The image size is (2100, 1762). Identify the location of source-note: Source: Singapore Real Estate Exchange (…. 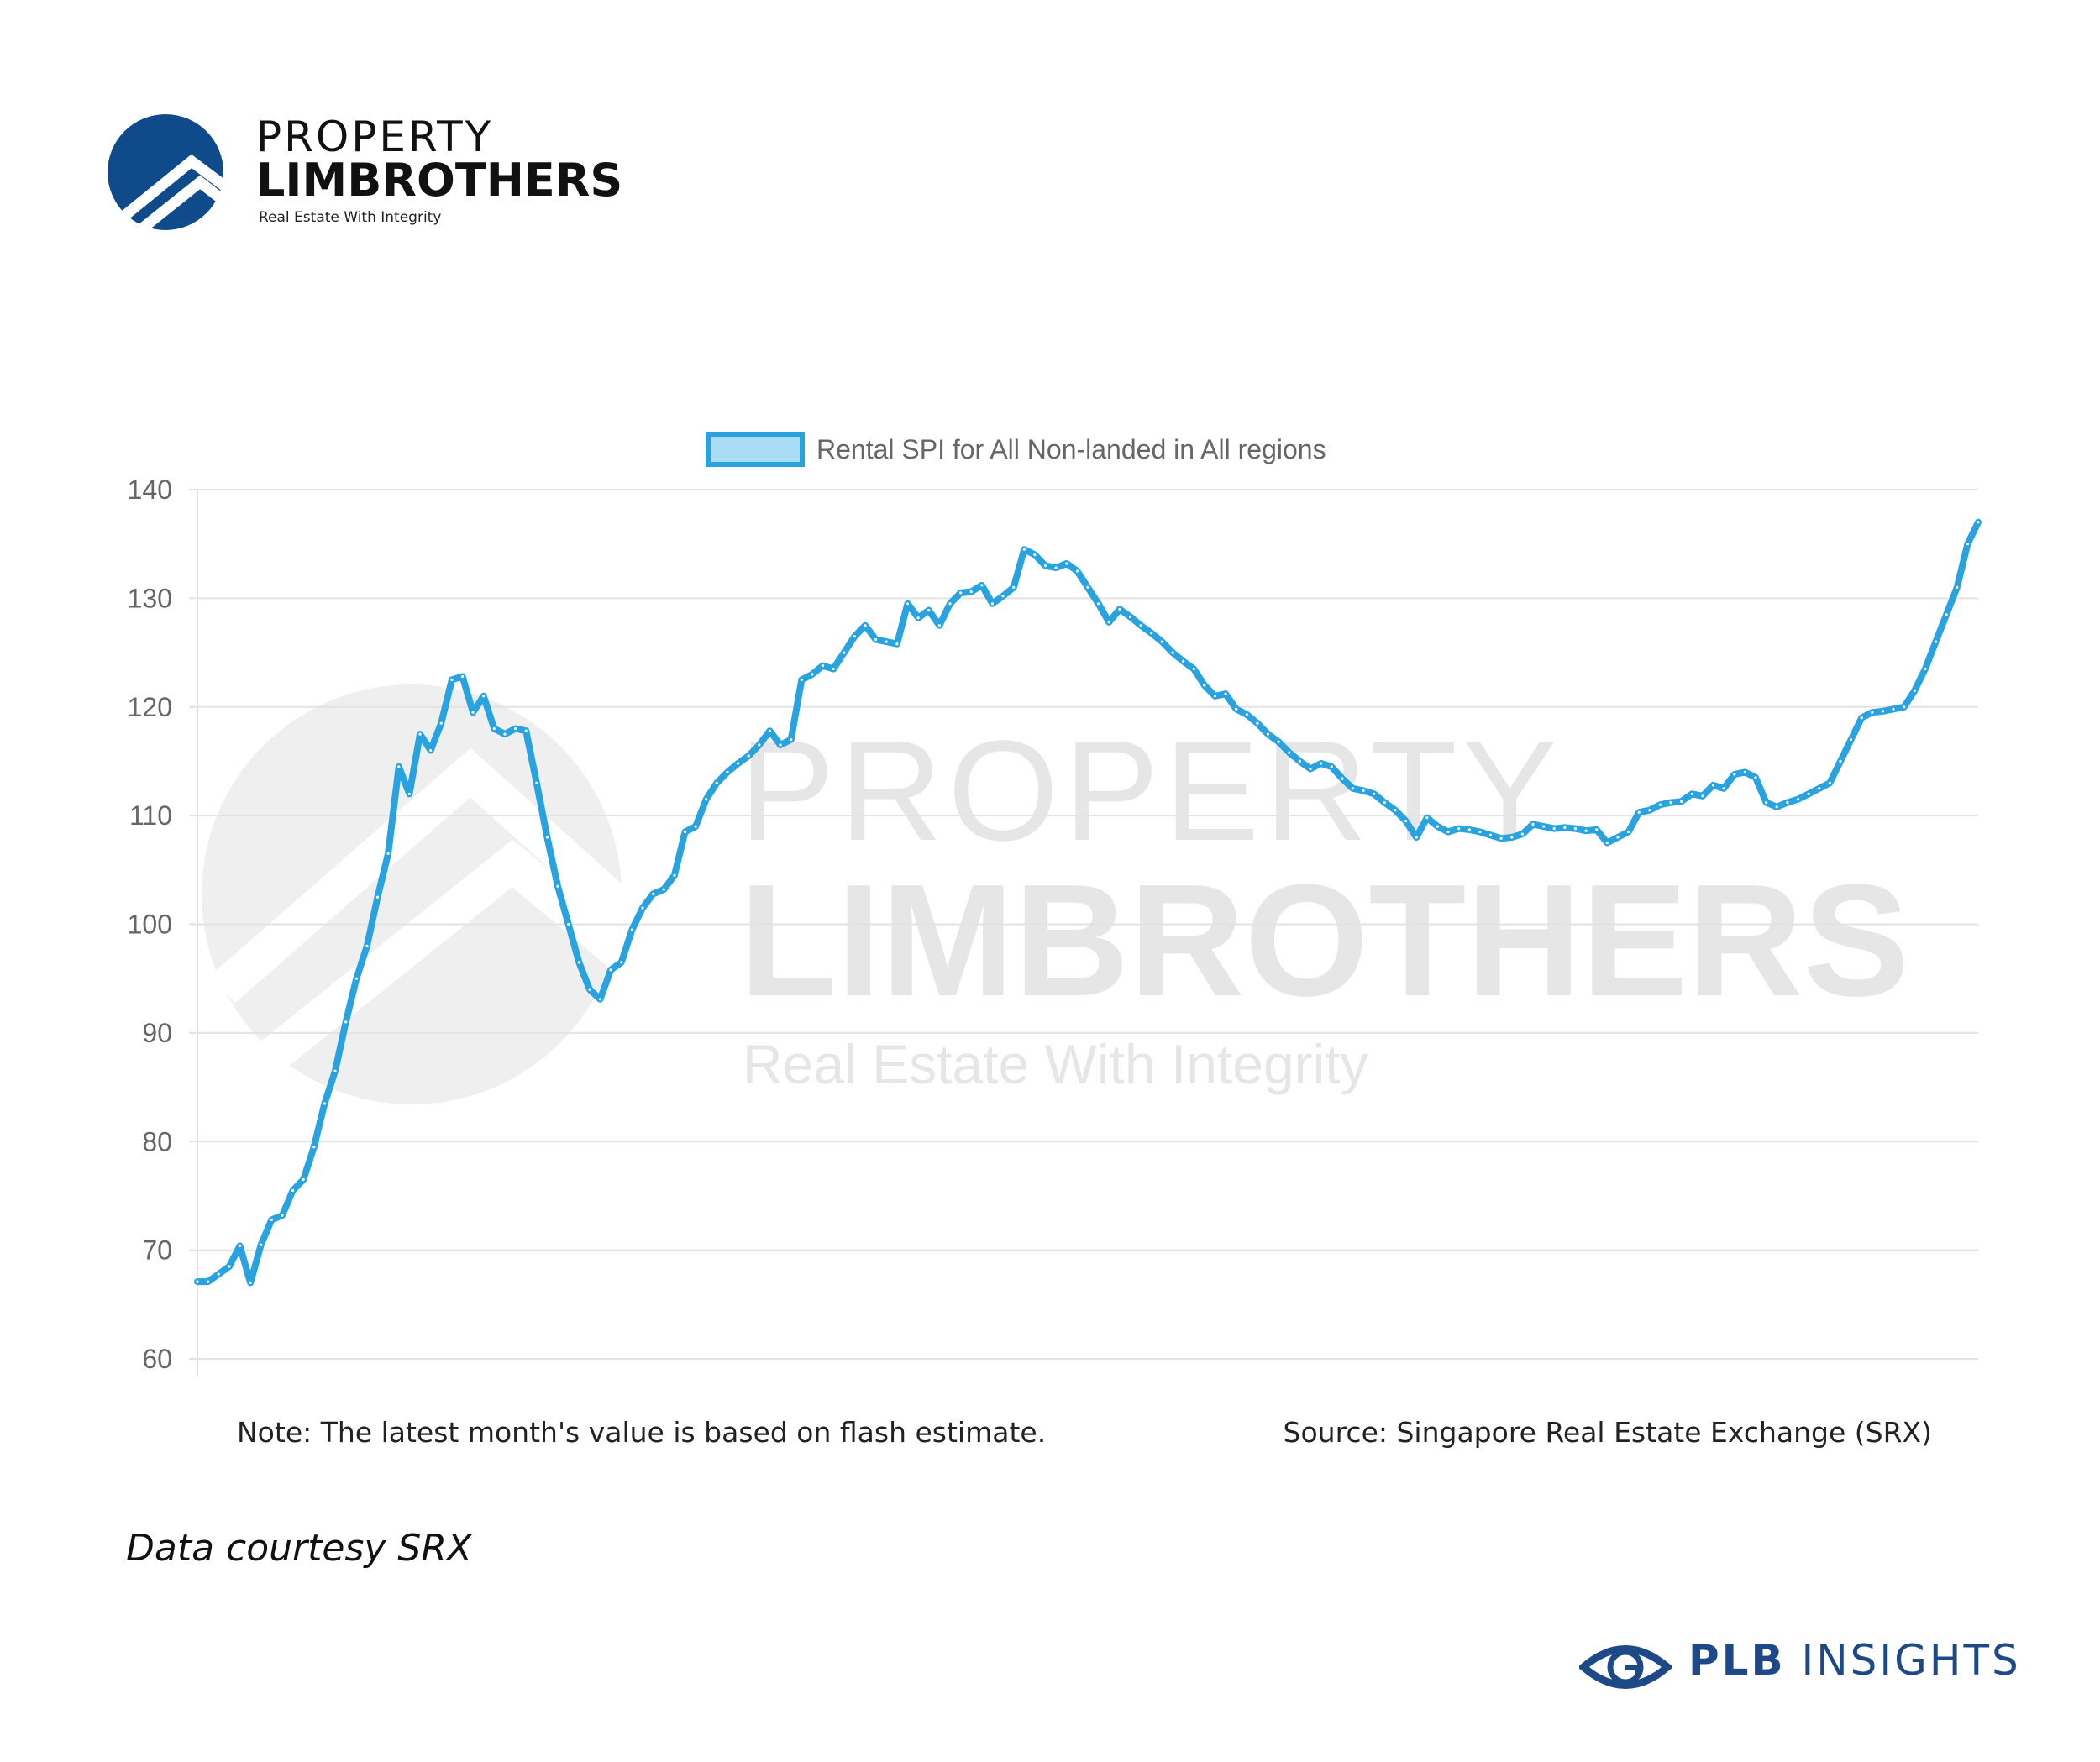
(1607, 1432).